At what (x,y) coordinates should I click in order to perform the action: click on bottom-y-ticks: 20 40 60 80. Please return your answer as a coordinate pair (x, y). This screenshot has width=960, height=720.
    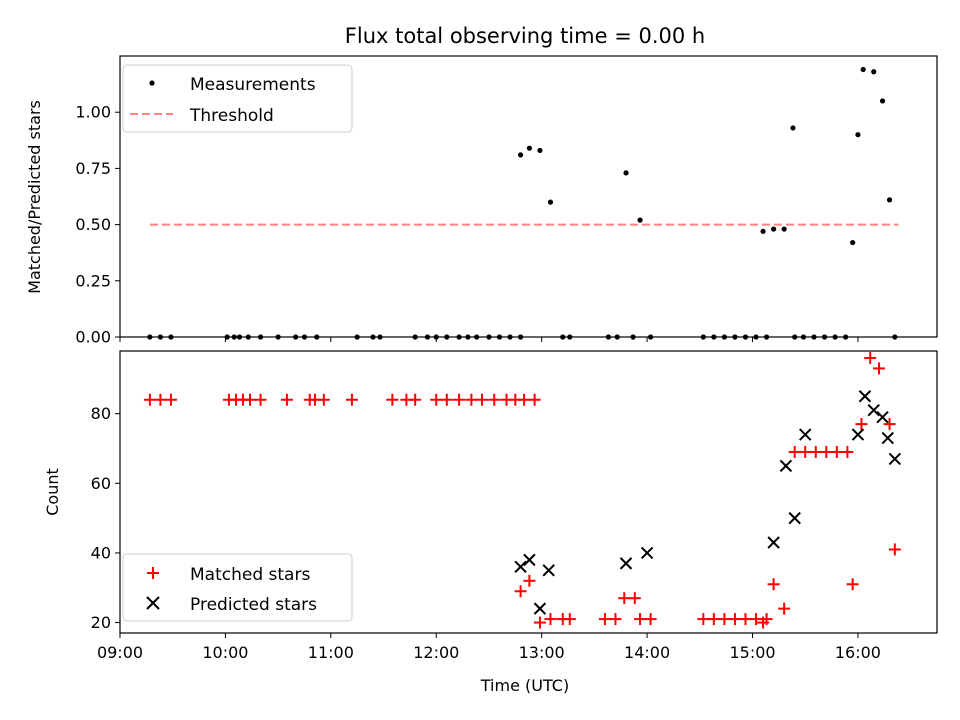
    Looking at the image, I should click on (105, 518).